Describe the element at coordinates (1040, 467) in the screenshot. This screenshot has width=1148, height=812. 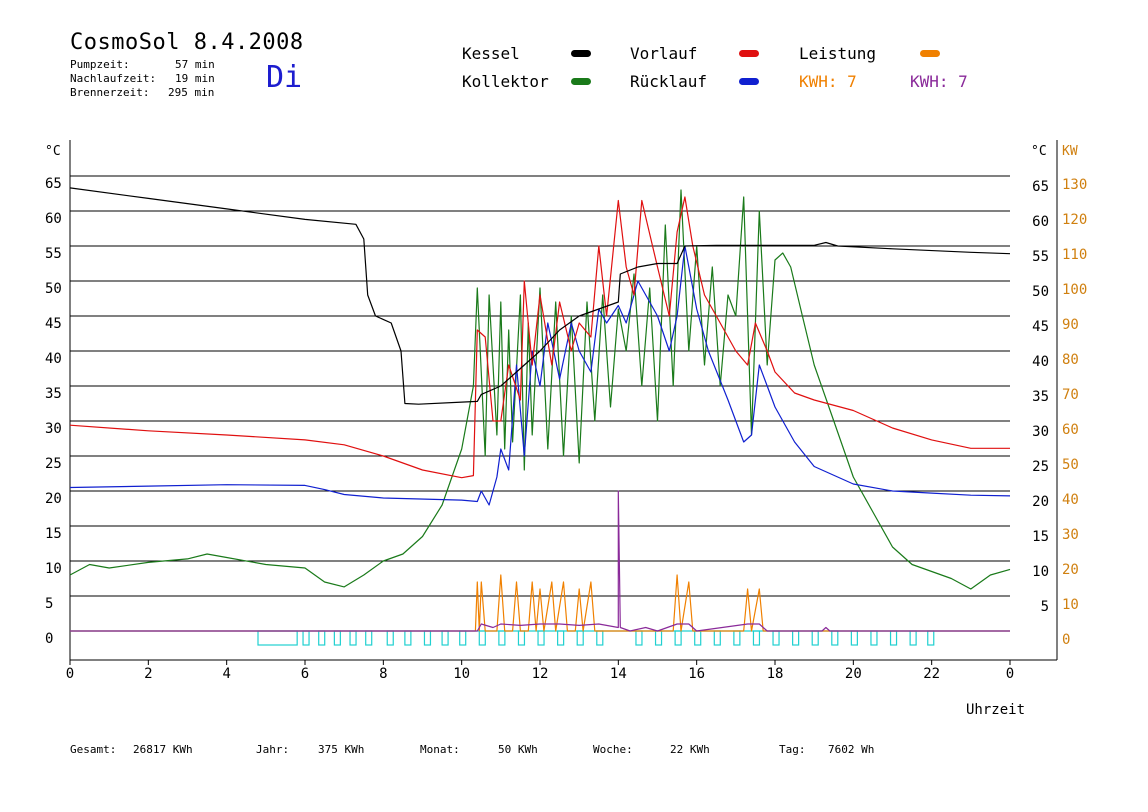
I see `y-tick-label-right-temp: 25` at that location.